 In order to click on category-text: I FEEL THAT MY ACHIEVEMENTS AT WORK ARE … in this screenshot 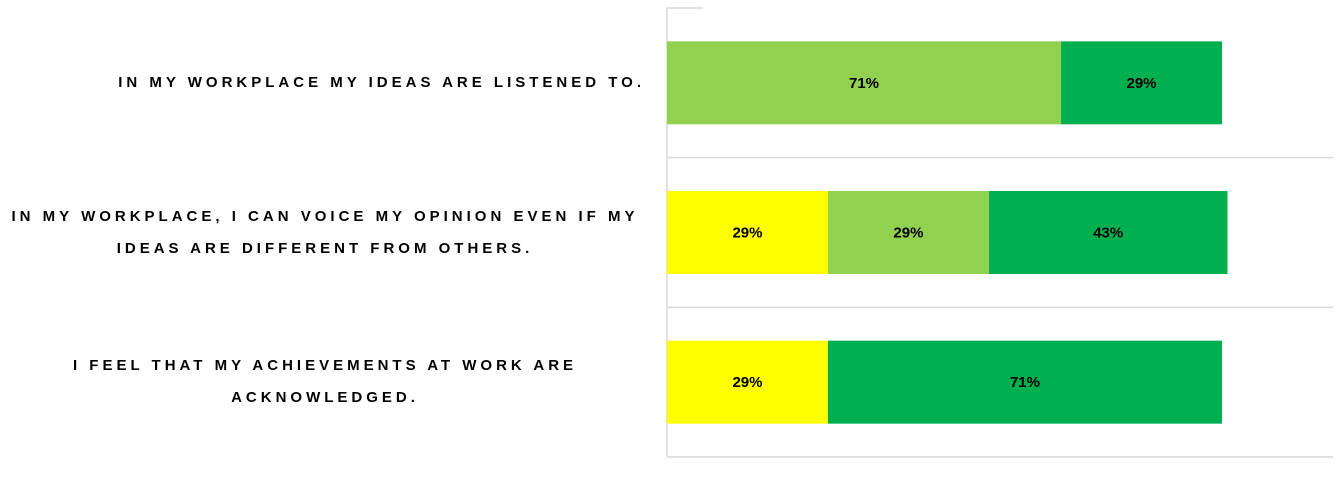, I will do `click(325, 382)`.